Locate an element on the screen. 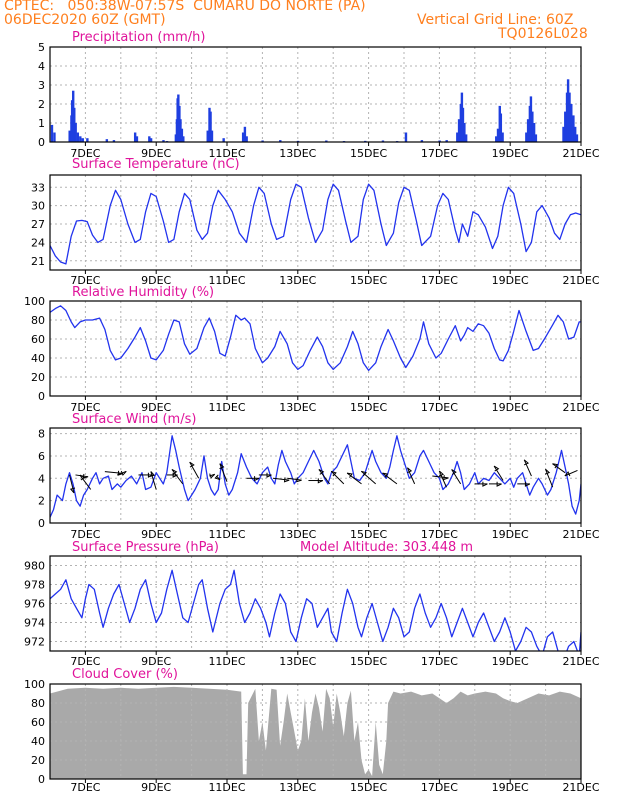 This screenshot has height=800, width=618. panel-title: Surface Temperature (nC) is located at coordinates (156, 164).